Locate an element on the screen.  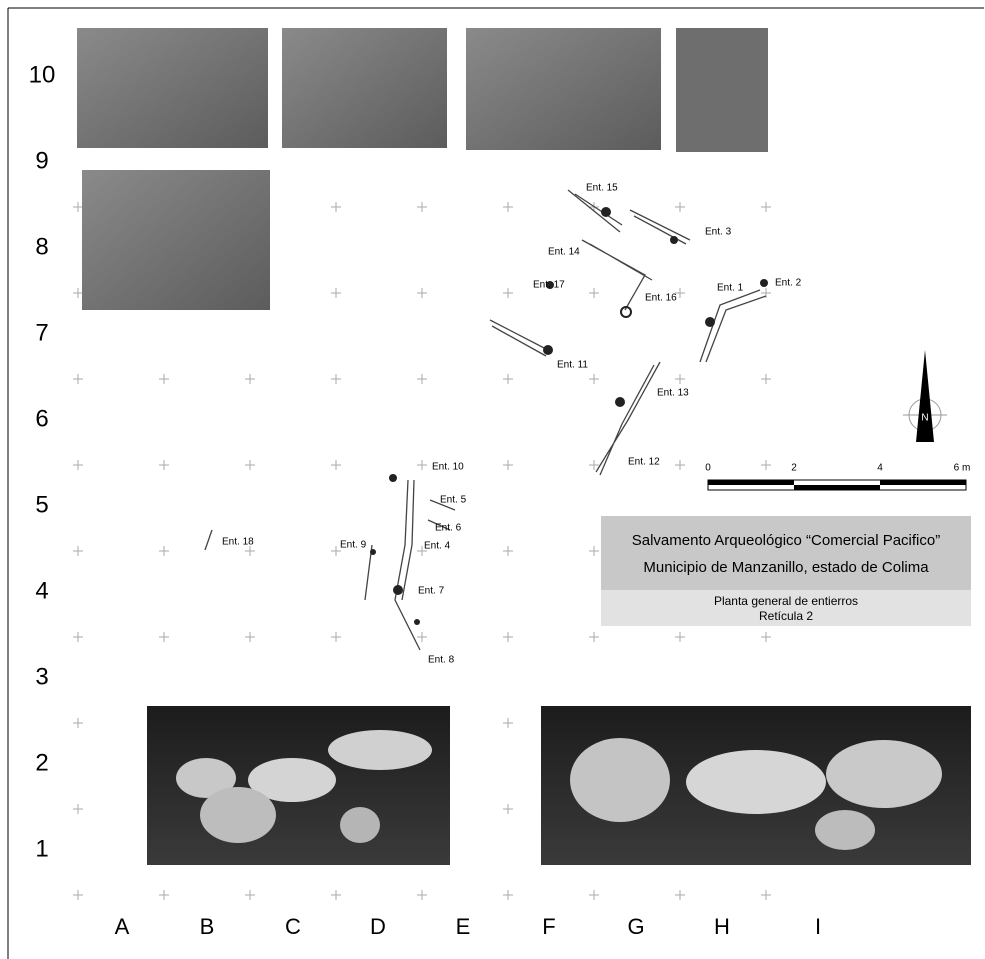
burial-label: Ent. 7 is located at coordinates (431, 591).